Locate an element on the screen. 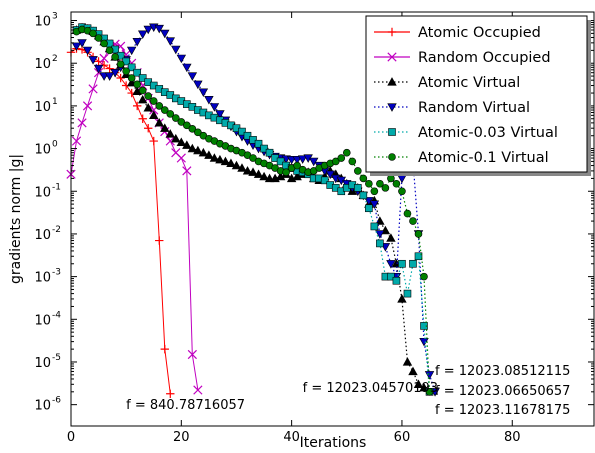 Image resolution: width=595 pixels, height=453 pixels. legend-item-atomic-0-1-virtual: Atomic-0.1 Virtual is located at coordinates (461, 158).